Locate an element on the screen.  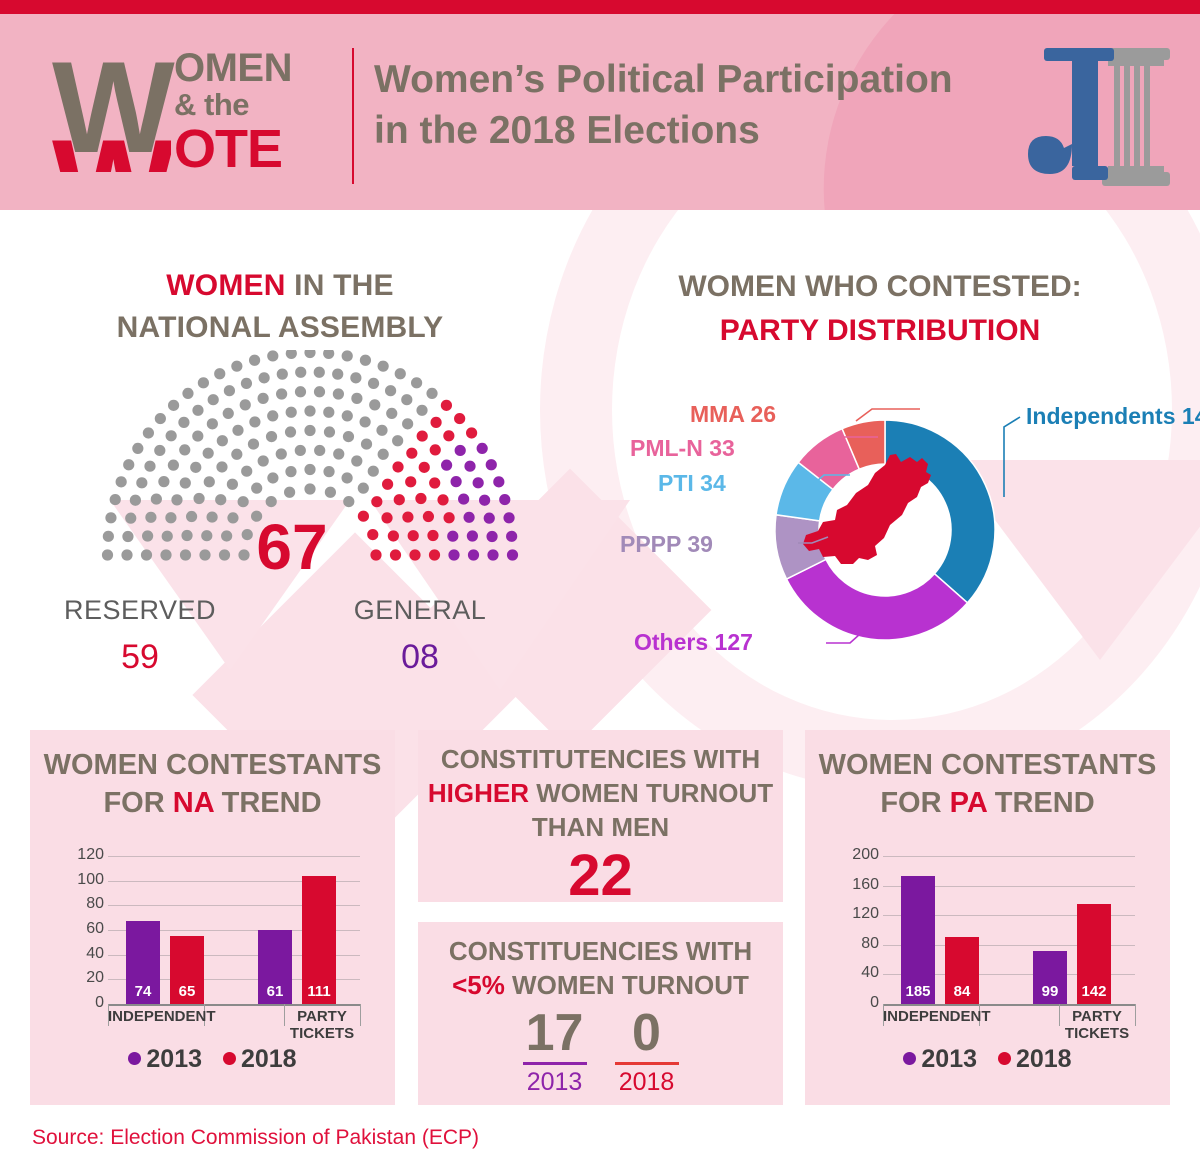
low-turnout-2018: 0 2018 is located at coordinates (647, 1051).